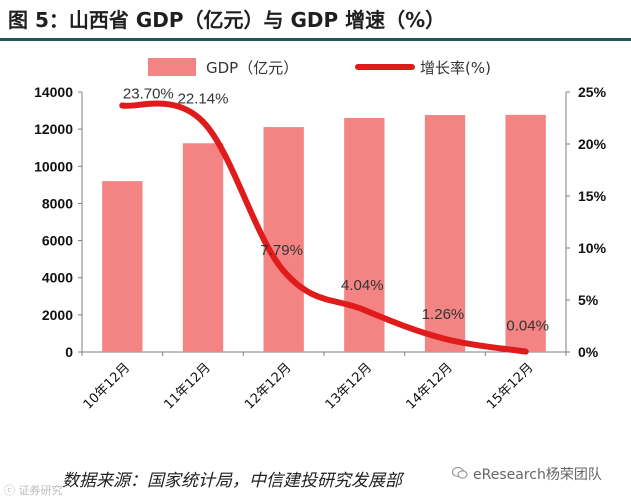 This screenshot has height=500, width=631. I want to click on growth-data-label: 22.14%, so click(203, 99).